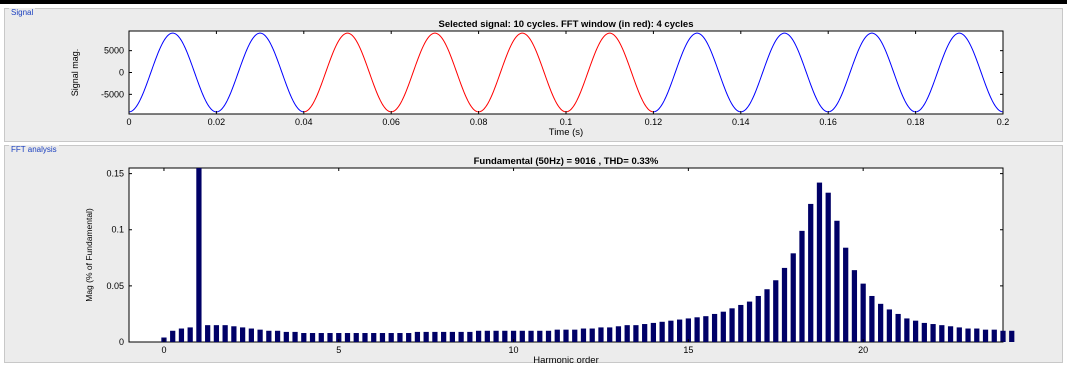 The height and width of the screenshot is (367, 1067). Describe the element at coordinates (566, 161) in the screenshot. I see `fft-chart-title: Fundamental (50Hz) = 9016 , THD= 0.33%` at that location.